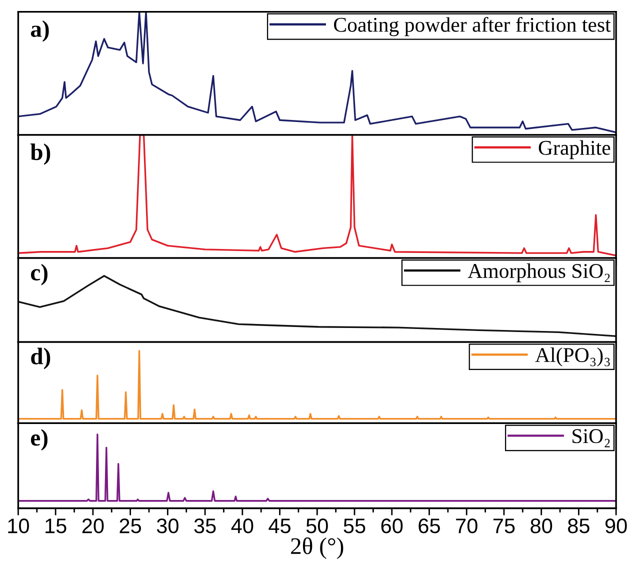 Image resolution: width=628 pixels, height=561 pixels. I want to click on legend-label: Amorphous SiO₂, so click(539, 272).